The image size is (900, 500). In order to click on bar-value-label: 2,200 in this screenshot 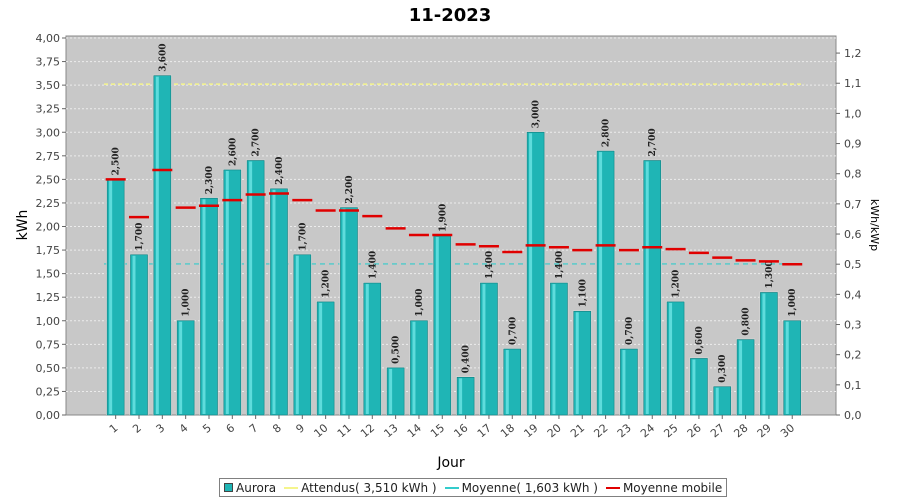, I will do `click(350, 189)`.